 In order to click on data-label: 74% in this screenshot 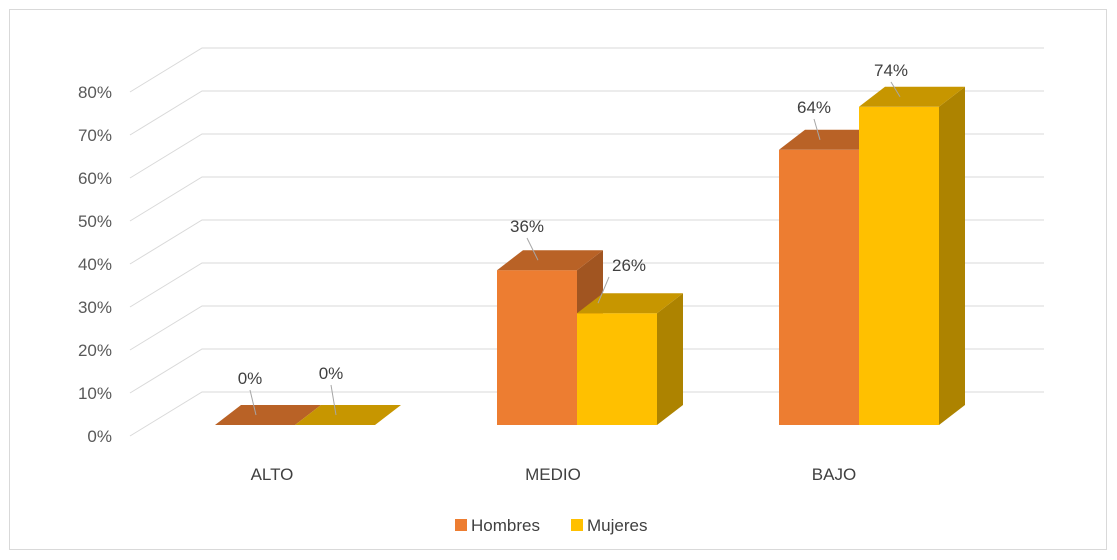, I will do `click(891, 70)`.